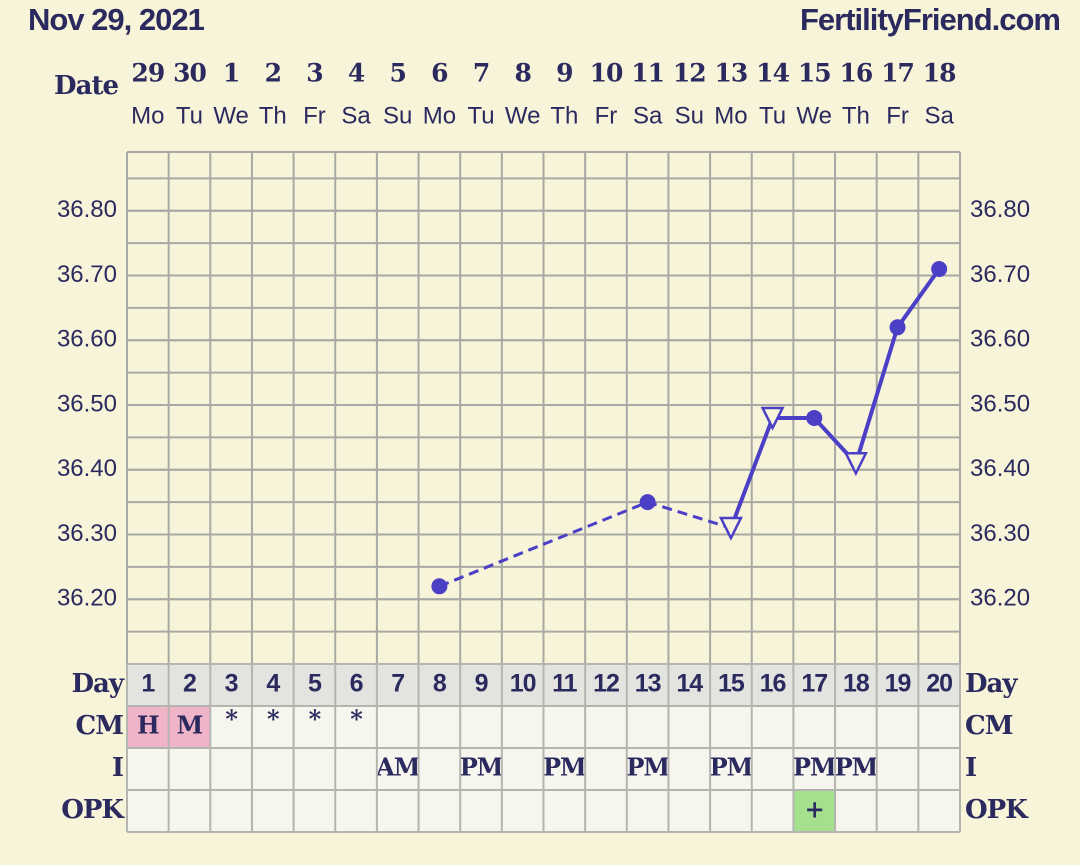 This screenshot has height=865, width=1080. Describe the element at coordinates (731, 684) in the screenshot. I see `day-number: 15` at that location.